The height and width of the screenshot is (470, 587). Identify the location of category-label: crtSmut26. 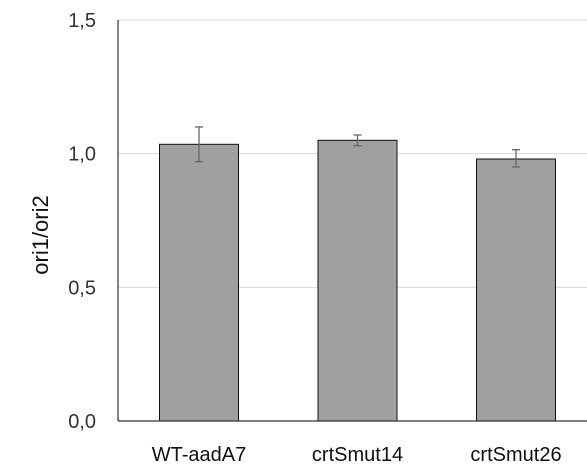
(515, 455).